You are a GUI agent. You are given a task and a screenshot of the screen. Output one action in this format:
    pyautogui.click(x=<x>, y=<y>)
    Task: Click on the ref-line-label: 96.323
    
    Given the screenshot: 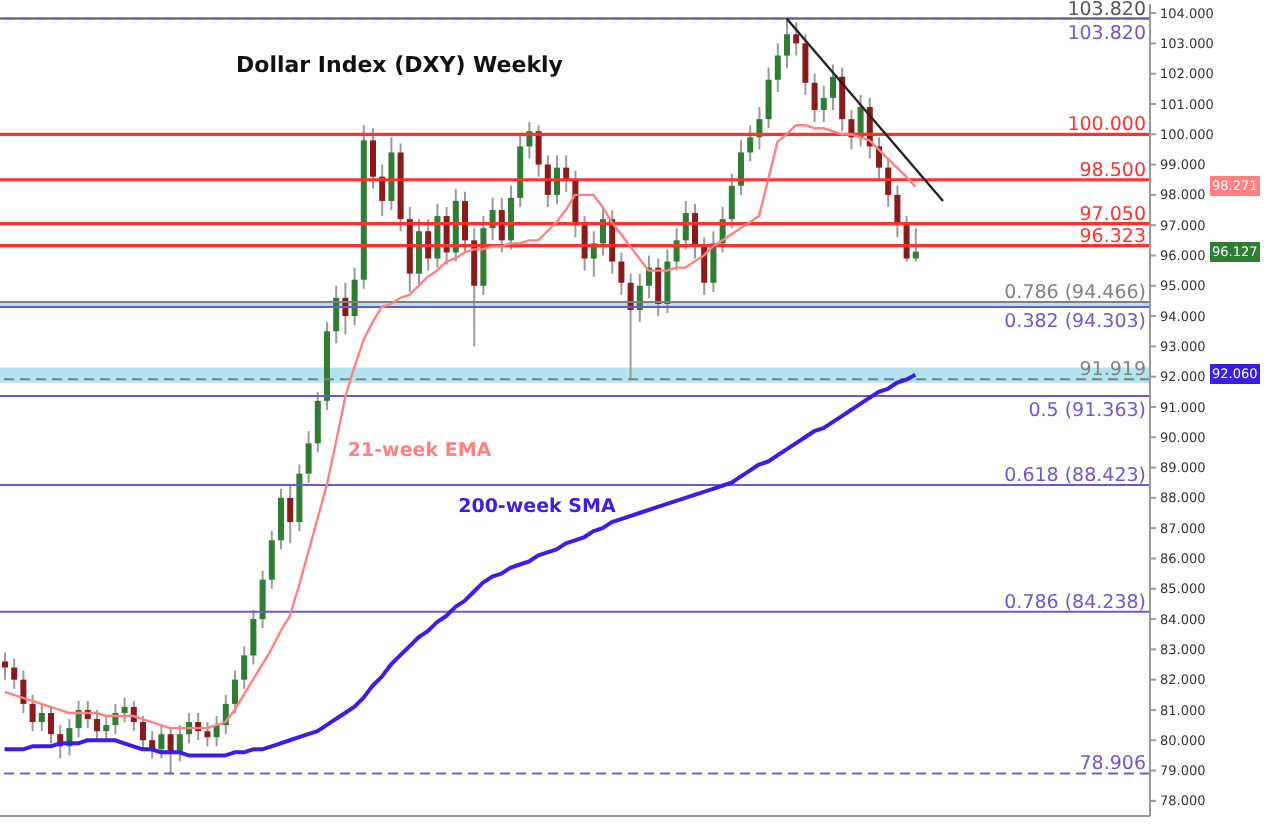 What is the action you would take?
    pyautogui.click(x=1112, y=236)
    